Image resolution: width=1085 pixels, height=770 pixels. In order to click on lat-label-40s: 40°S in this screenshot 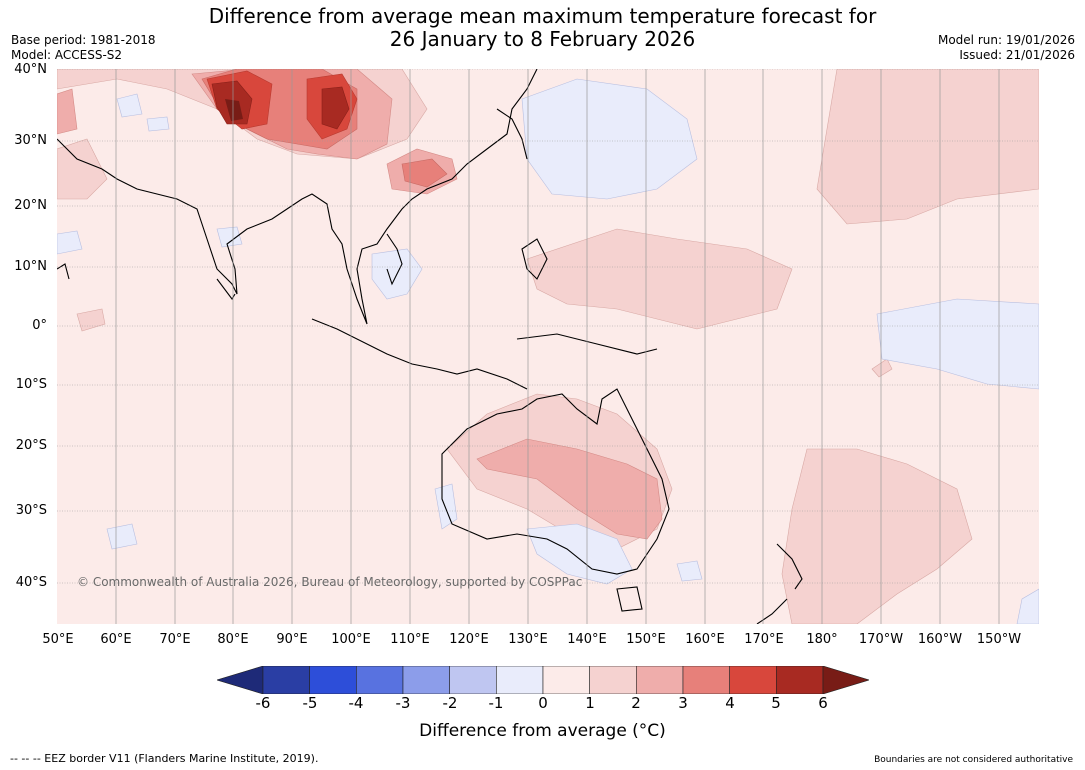, I will do `click(31, 582)`.